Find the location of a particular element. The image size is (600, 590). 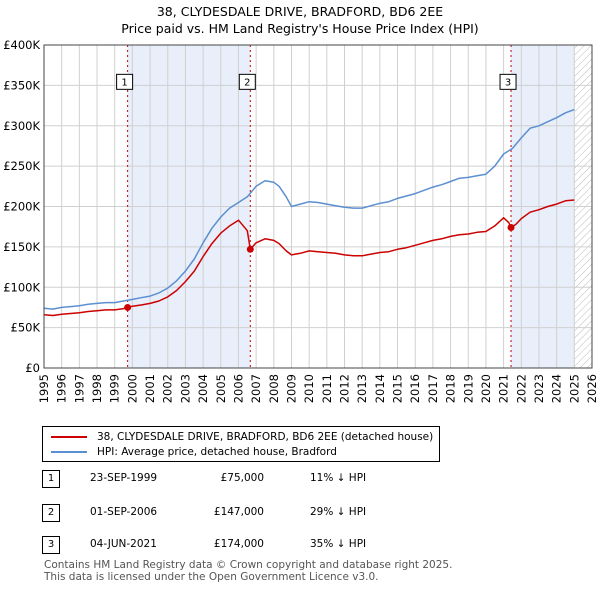

sale-hpi-diff: 11% ↓ HPI is located at coordinates (338, 478).